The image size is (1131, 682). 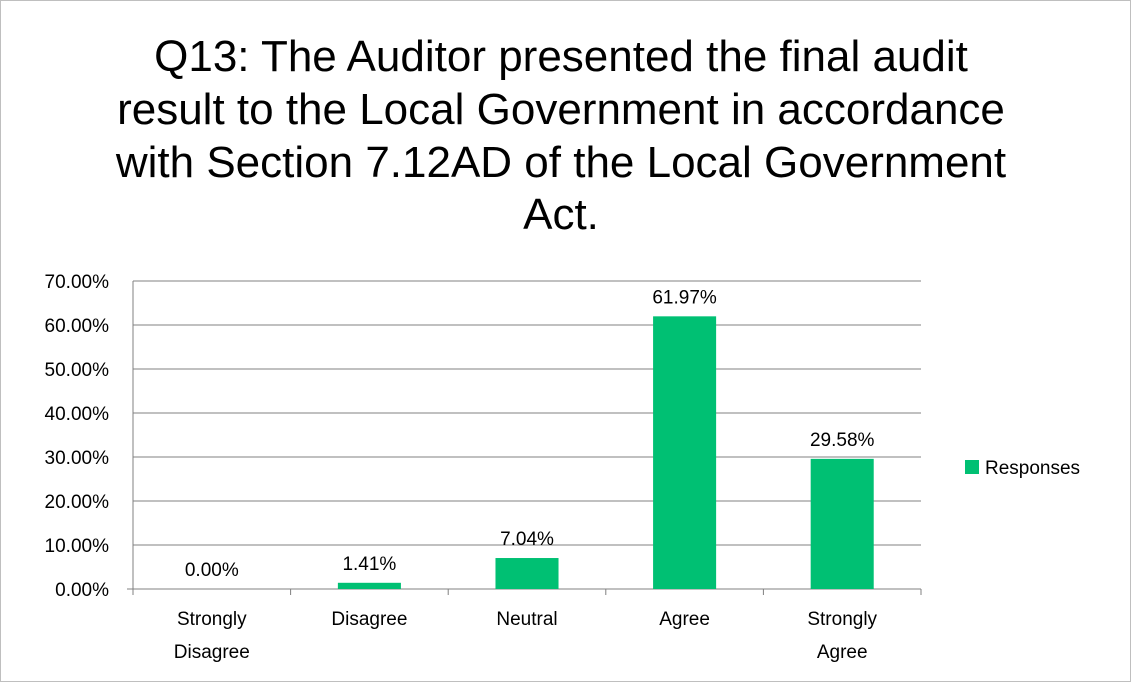 What do you see at coordinates (1032, 468) in the screenshot?
I see `legend-label: Responses` at bounding box center [1032, 468].